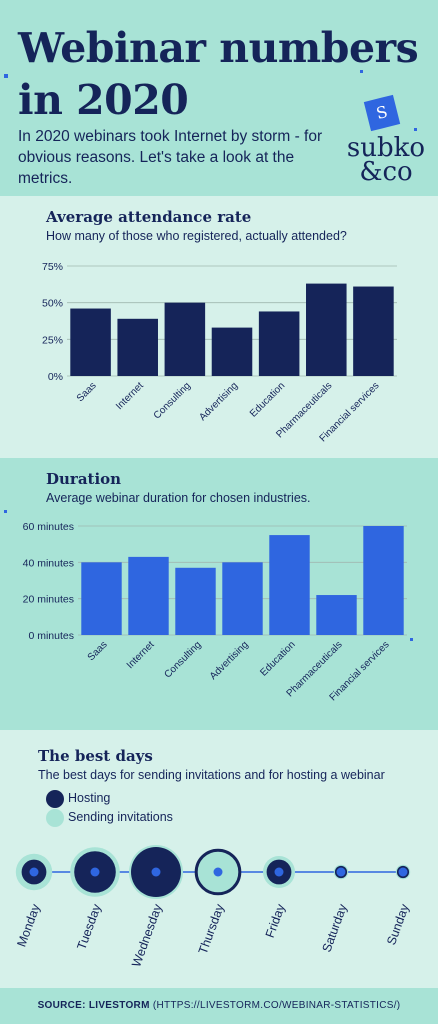 Image resolution: width=438 pixels, height=1024 pixels. What do you see at coordinates (156, 872) in the screenshot?
I see `timeline-marker-wednesday` at bounding box center [156, 872].